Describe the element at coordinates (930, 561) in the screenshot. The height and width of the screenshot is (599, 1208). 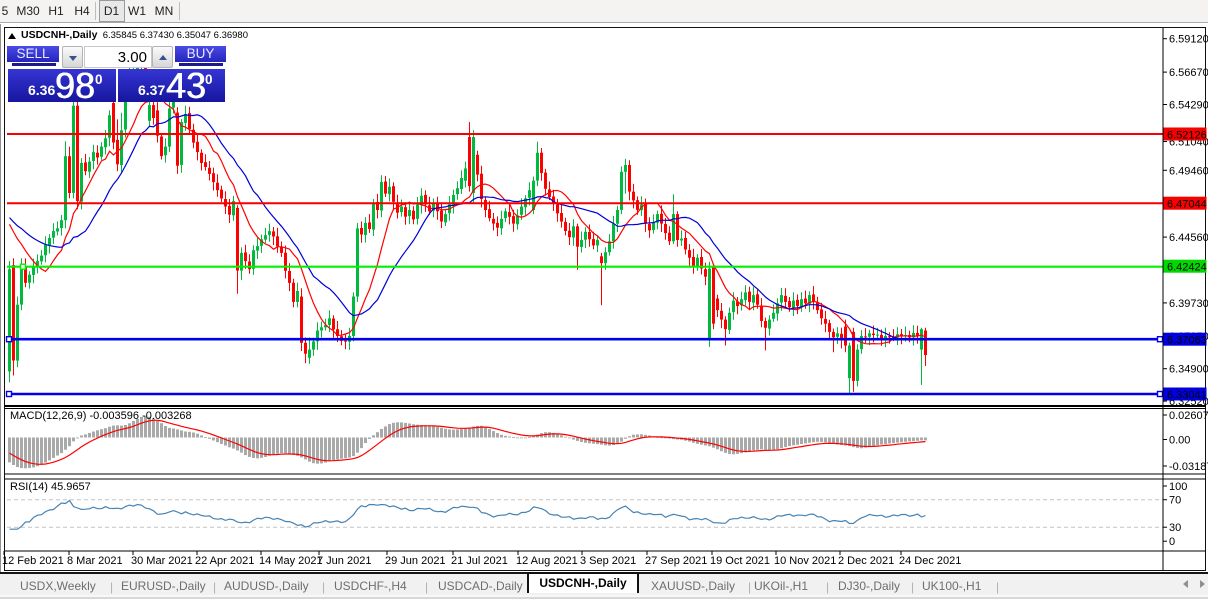
I see `svg-text: 24 Dec 2021` at that location.